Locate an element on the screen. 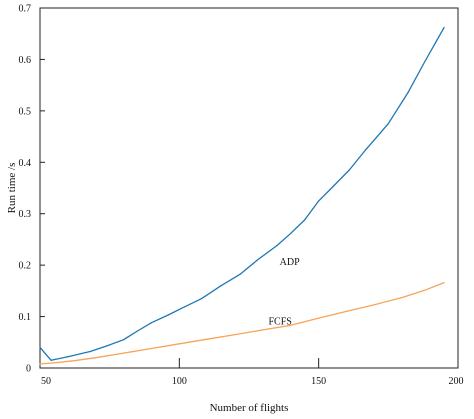  y-tick-label: 0.5 is located at coordinates (25, 111).